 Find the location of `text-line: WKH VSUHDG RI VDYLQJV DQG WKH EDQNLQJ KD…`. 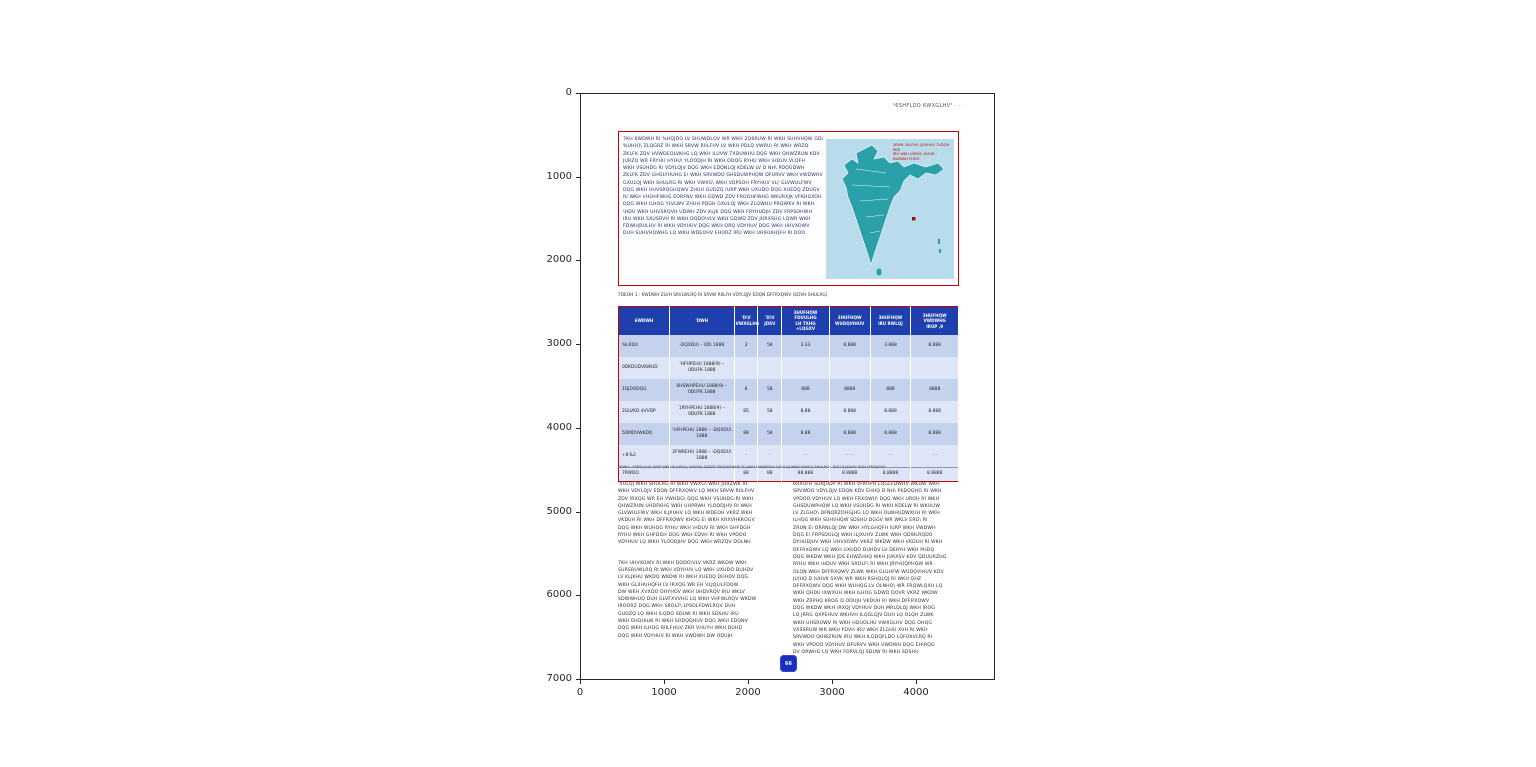

text-line: WKH VSUHDG RI VDYLQJV DQG WKH EDQNLQJ KD… is located at coordinates (714, 168).